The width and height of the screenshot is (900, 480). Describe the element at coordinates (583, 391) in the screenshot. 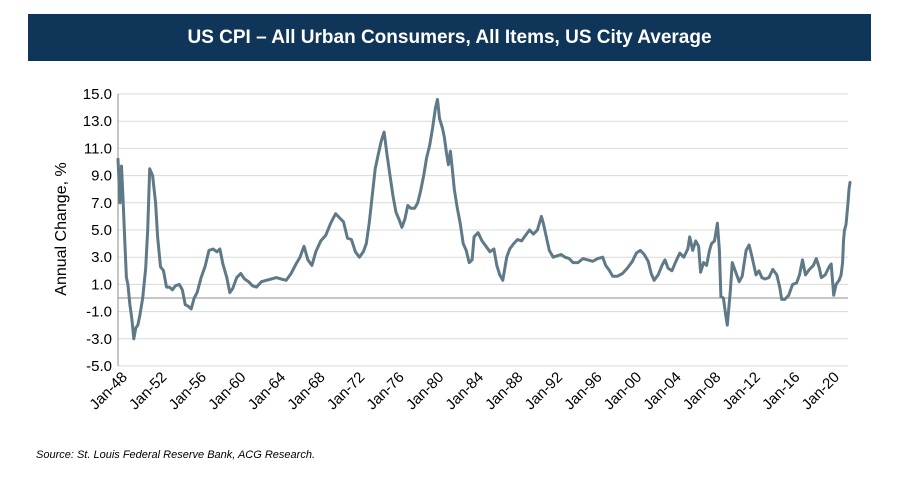

I see `x-tick-label: Jan-96` at that location.